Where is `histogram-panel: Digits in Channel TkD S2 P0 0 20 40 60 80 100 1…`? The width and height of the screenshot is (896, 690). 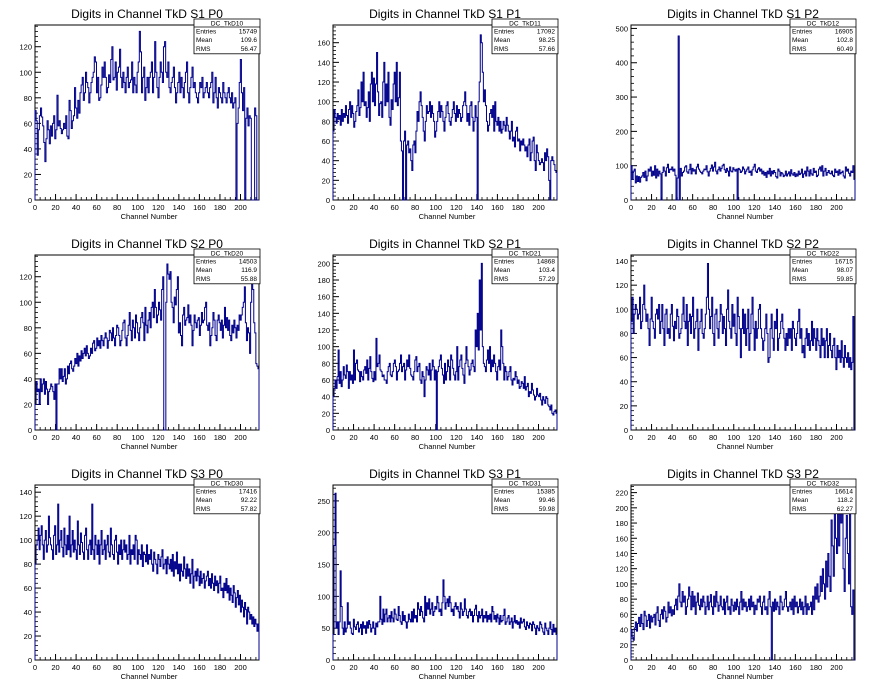
histogram-panel: Digits in Channel TkD S2 P0 0 20 40 60 80 100 1… is located at coordinates (140, 344).